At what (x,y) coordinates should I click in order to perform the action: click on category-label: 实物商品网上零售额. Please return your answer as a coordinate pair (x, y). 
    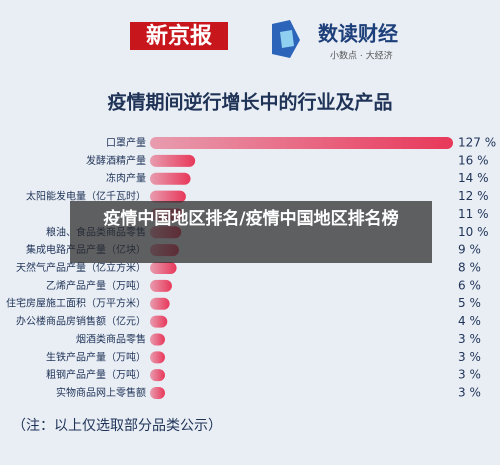
    Looking at the image, I should click on (101, 392).